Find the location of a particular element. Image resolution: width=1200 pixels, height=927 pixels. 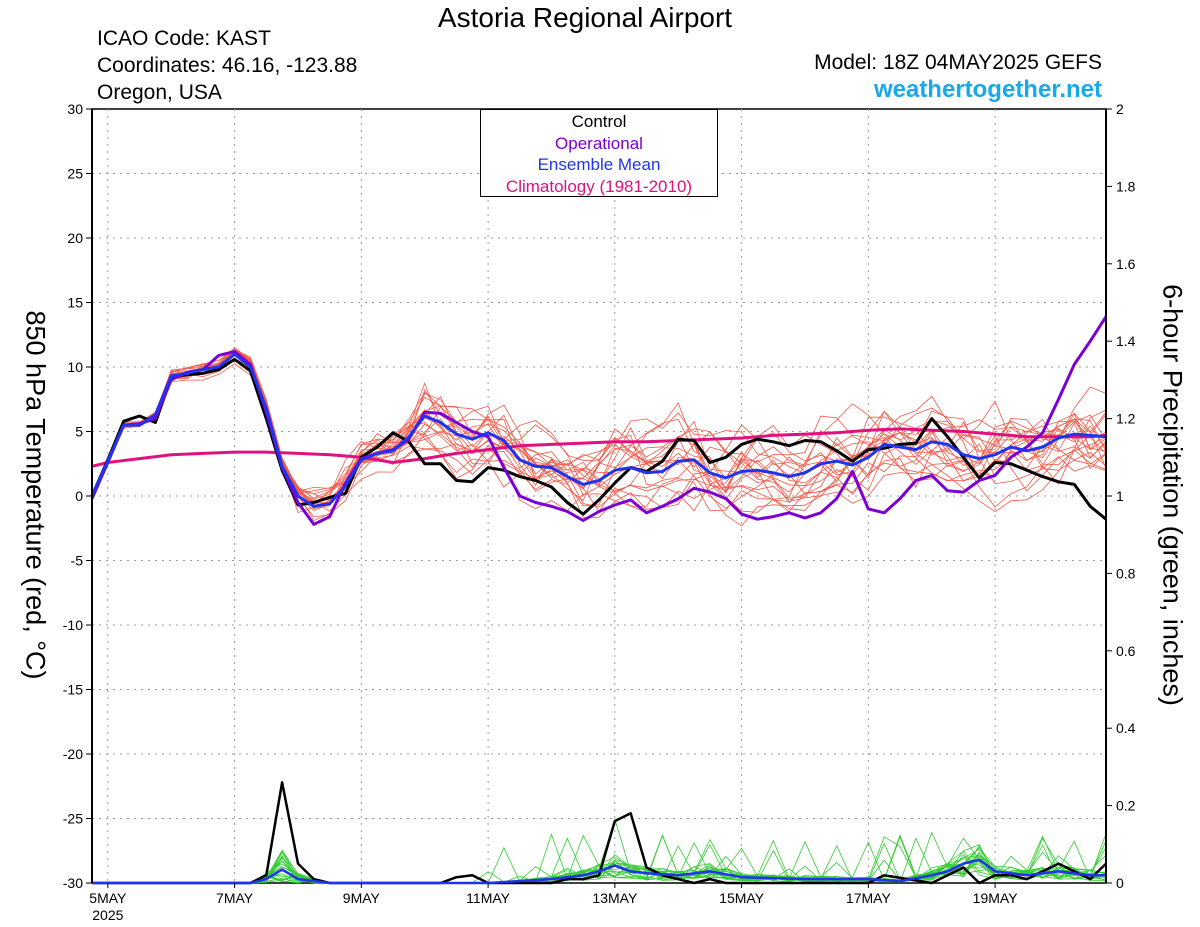

y-tick-label-left: 25 is located at coordinates (75, 174).